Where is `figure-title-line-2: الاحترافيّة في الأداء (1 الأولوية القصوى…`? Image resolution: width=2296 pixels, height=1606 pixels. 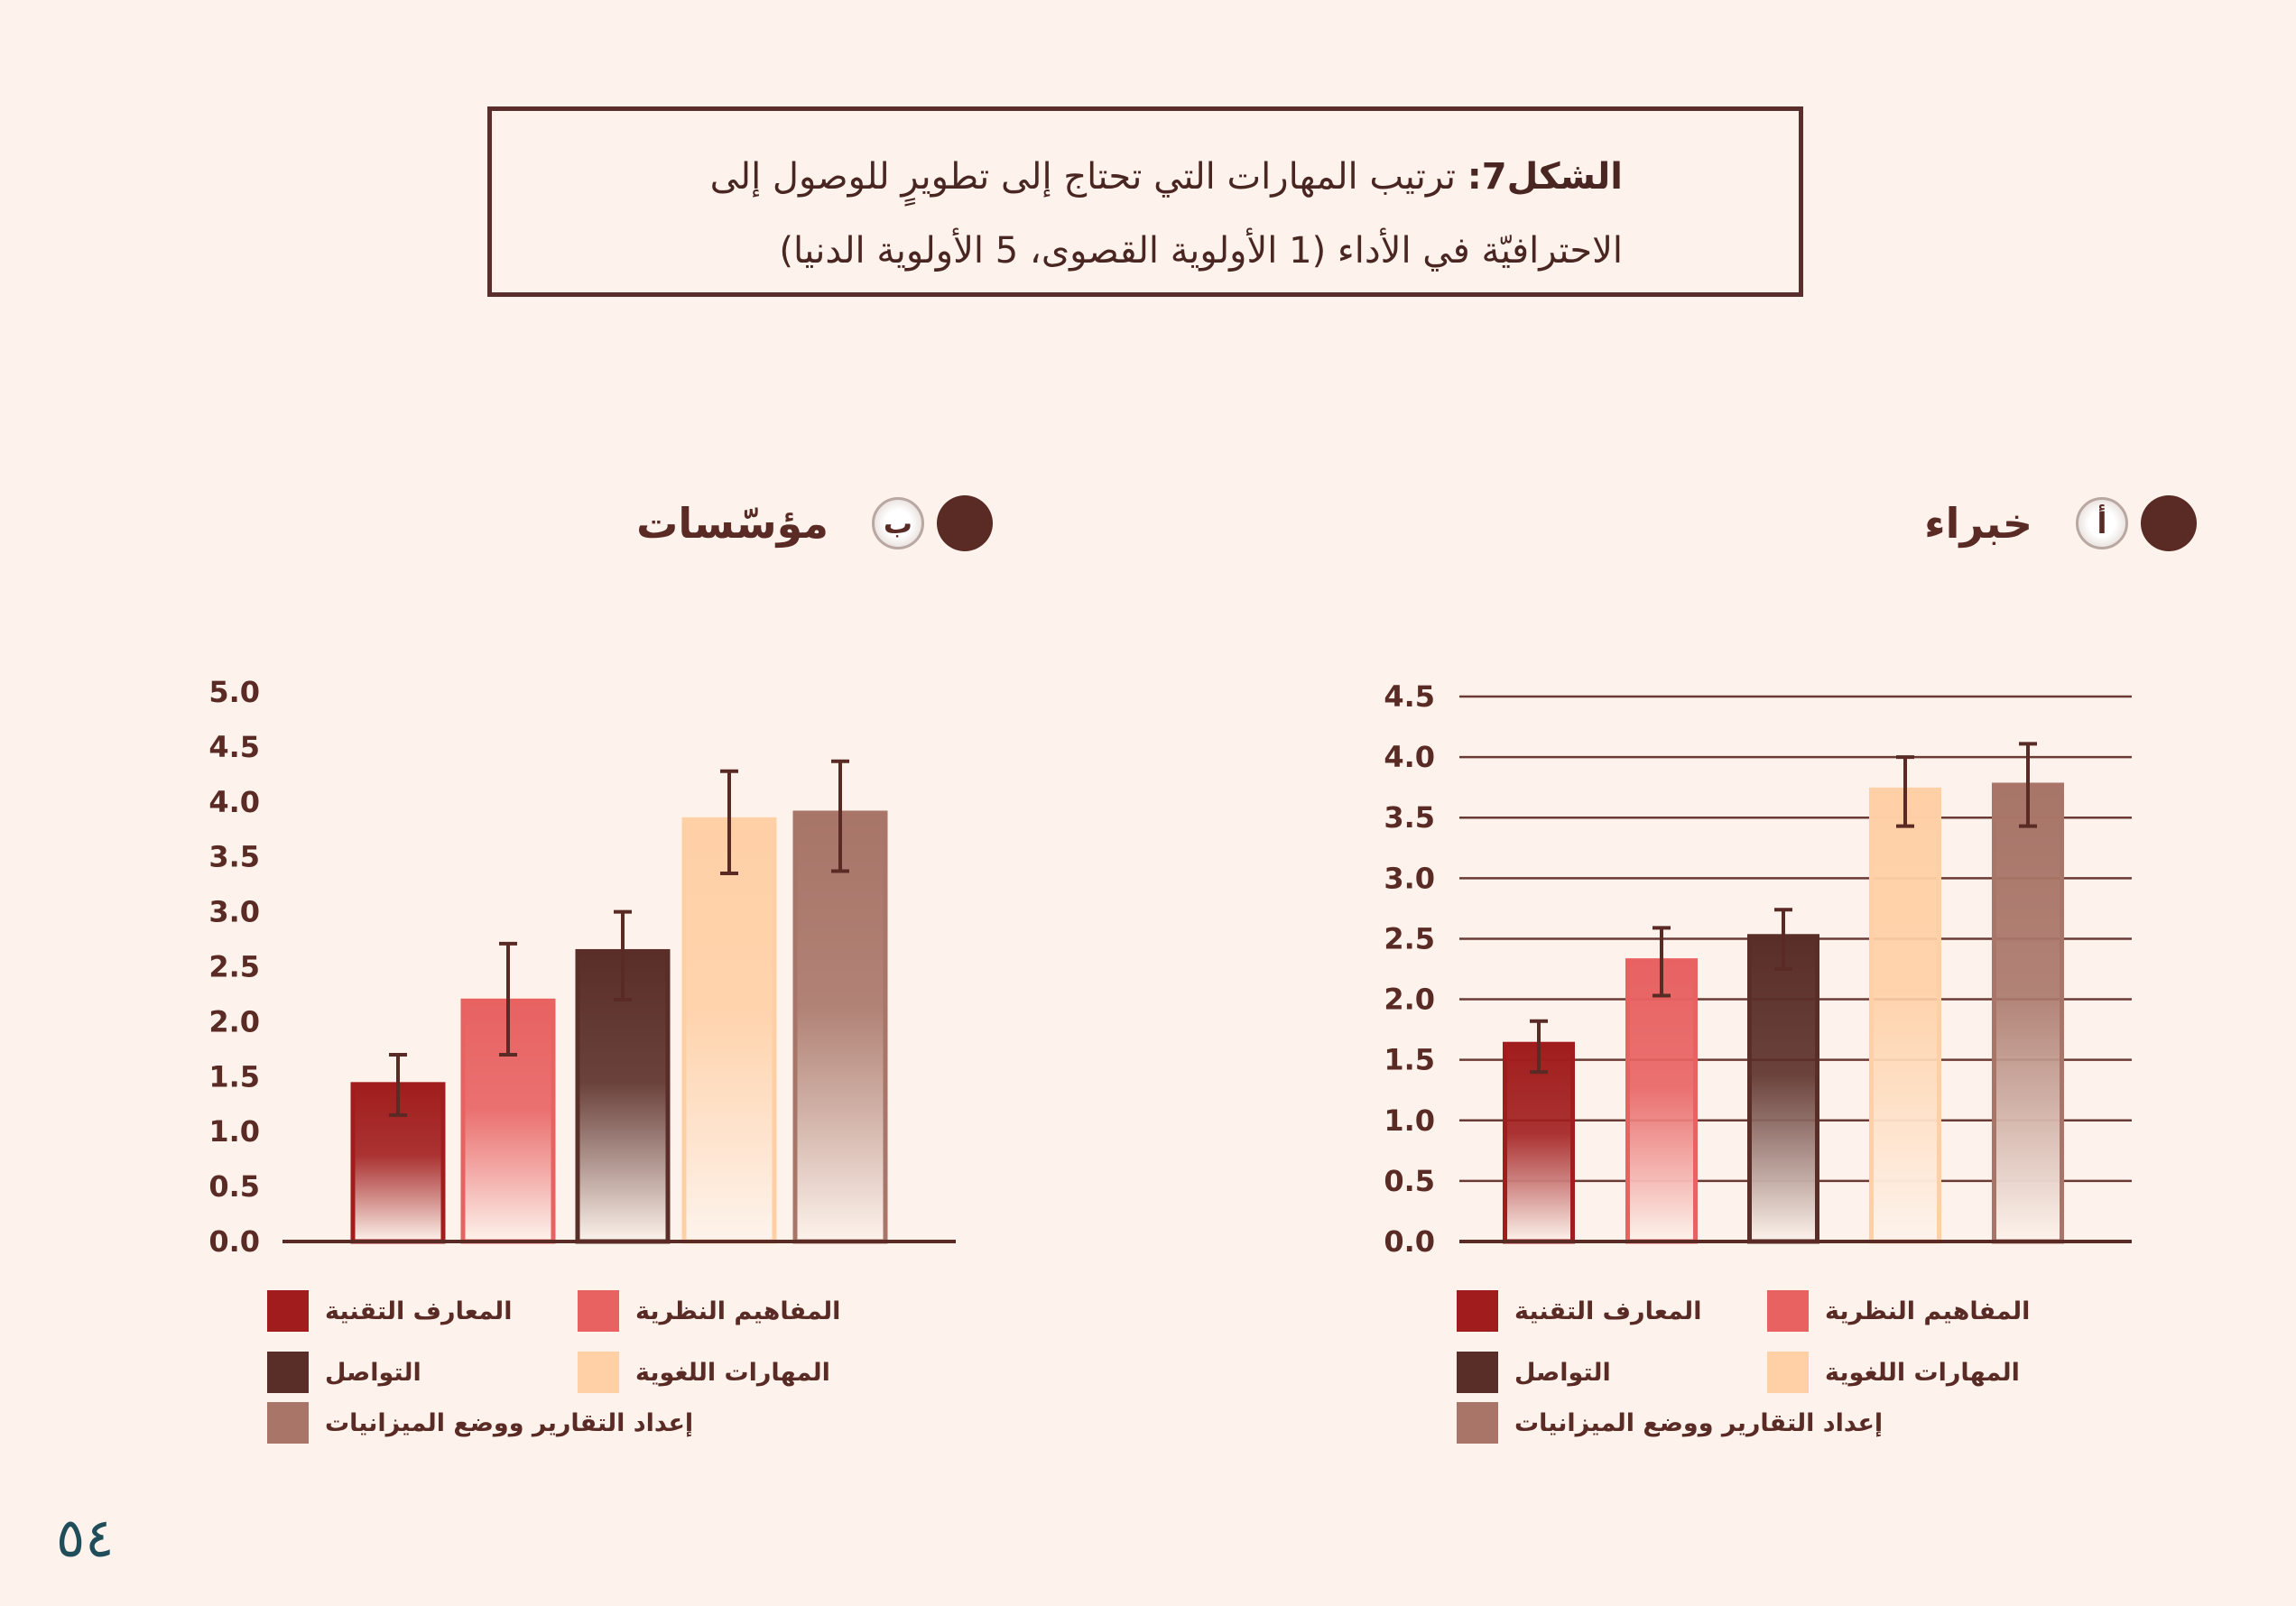
figure-title-line-2: الاحترافيّة في الأداء (1 الأولوية القصوى… is located at coordinates (1201, 251).